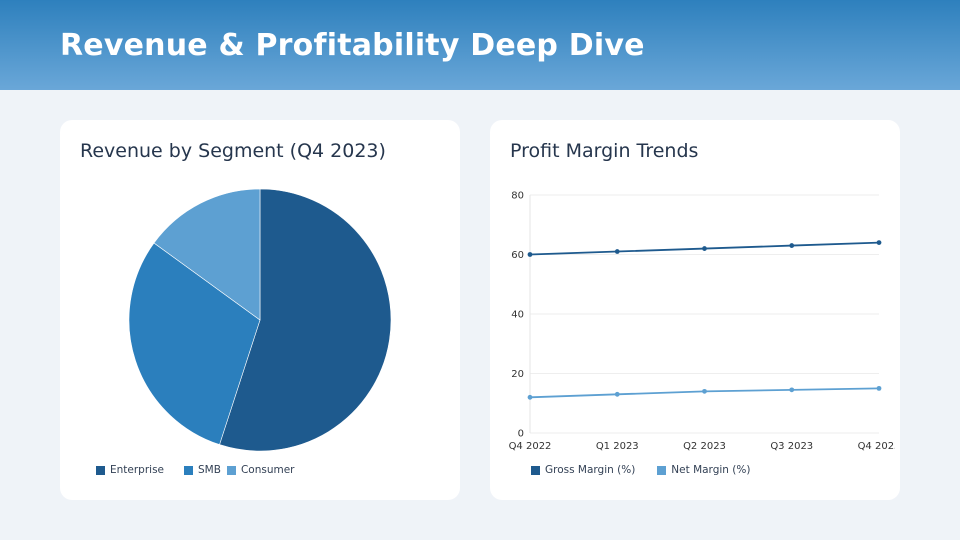 This screenshot has height=540, width=960. What do you see at coordinates (517, 374) in the screenshot?
I see `y-tick-label-20: 20` at bounding box center [517, 374].